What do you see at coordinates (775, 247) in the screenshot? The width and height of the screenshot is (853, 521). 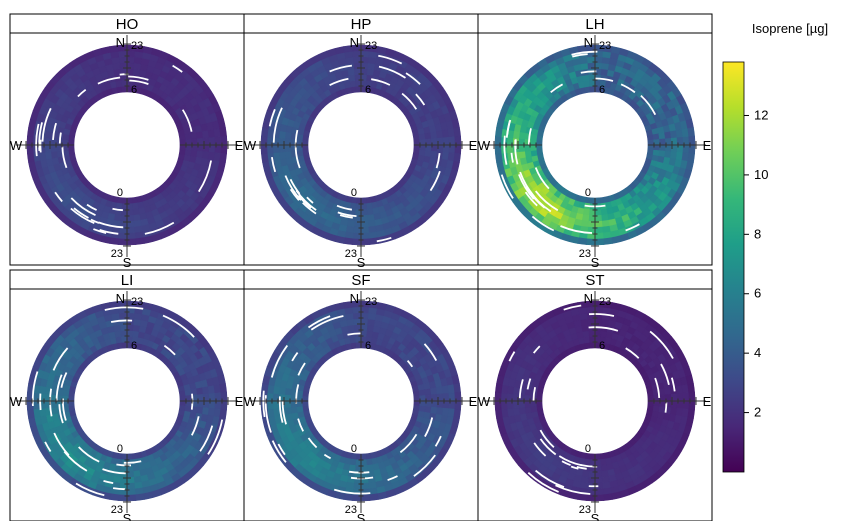 I see `colorbar: Isoprene [µg] 2 4 6 8 10 12` at bounding box center [775, 247].